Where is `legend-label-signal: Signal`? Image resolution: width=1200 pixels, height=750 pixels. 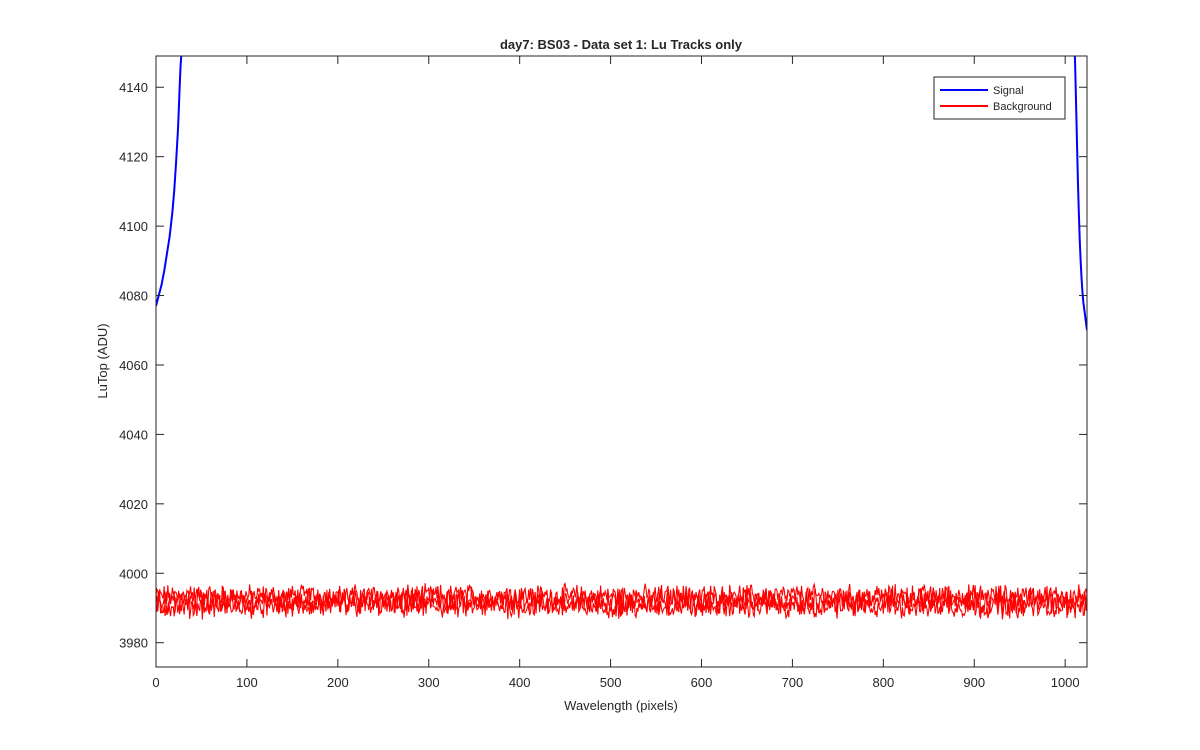
legend-label-signal: Signal is located at coordinates (1008, 91).